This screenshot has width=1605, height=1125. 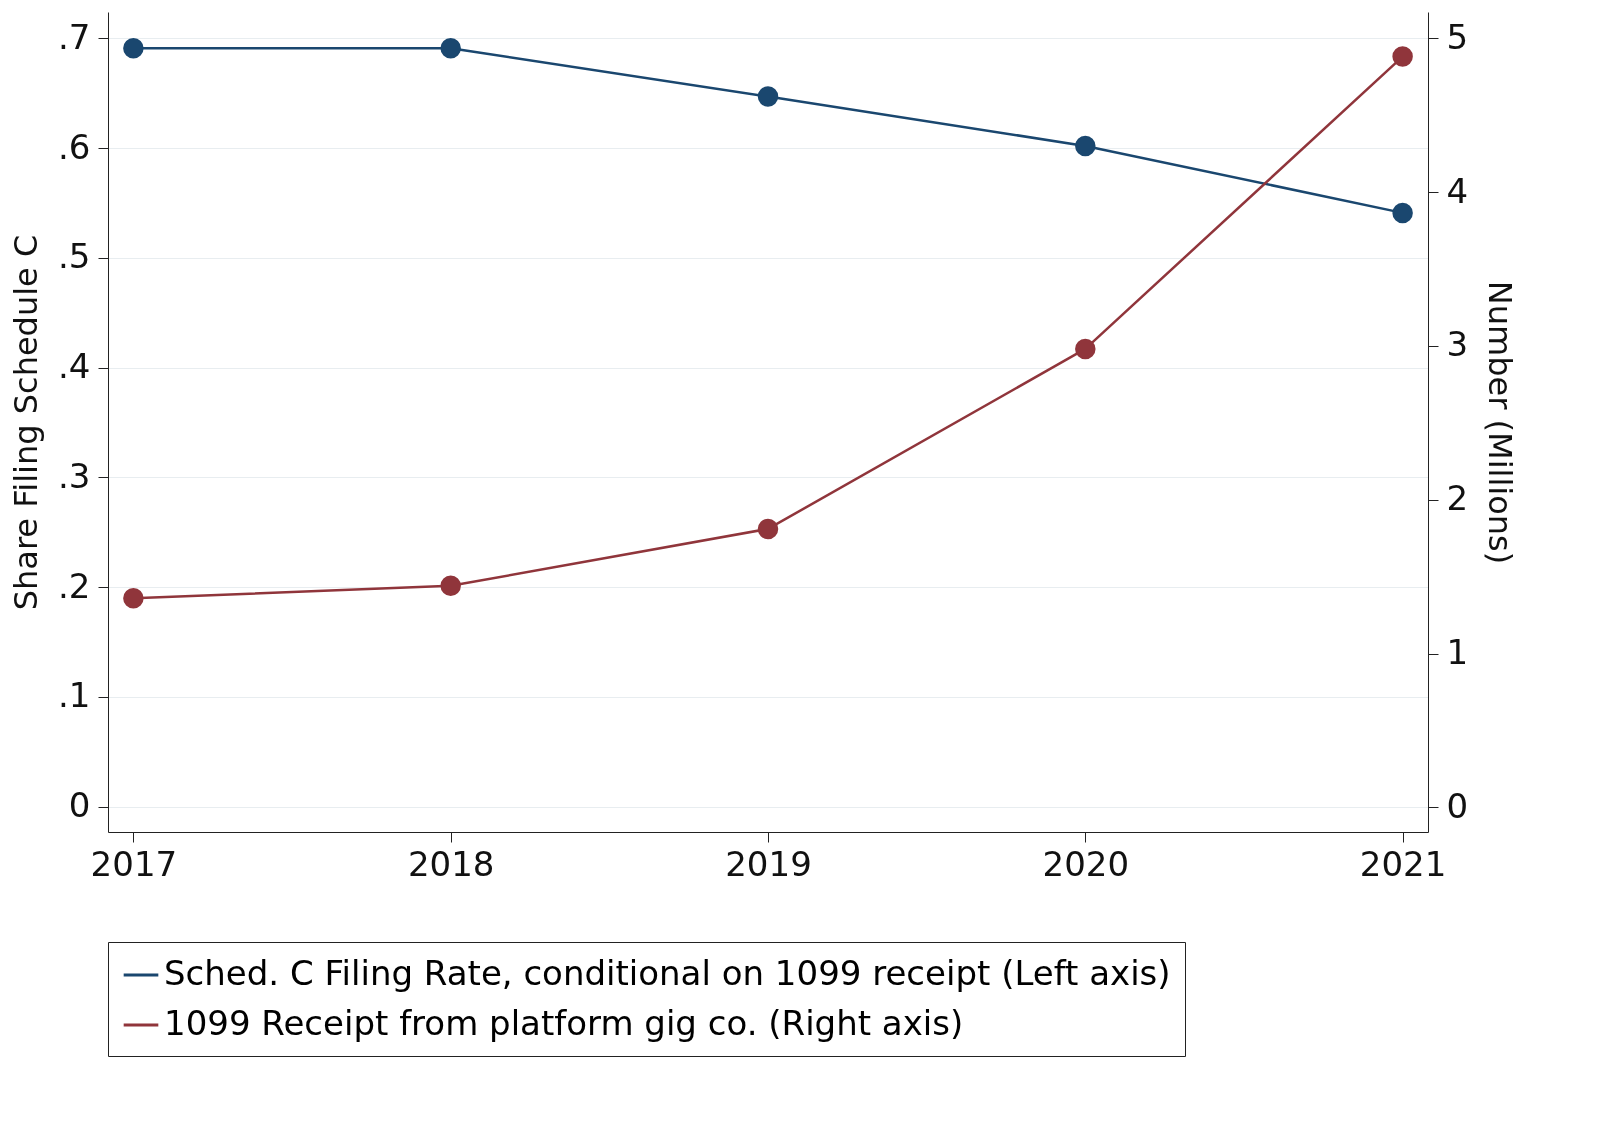 I want to click on y-tick-label: .4, so click(x=74, y=366).